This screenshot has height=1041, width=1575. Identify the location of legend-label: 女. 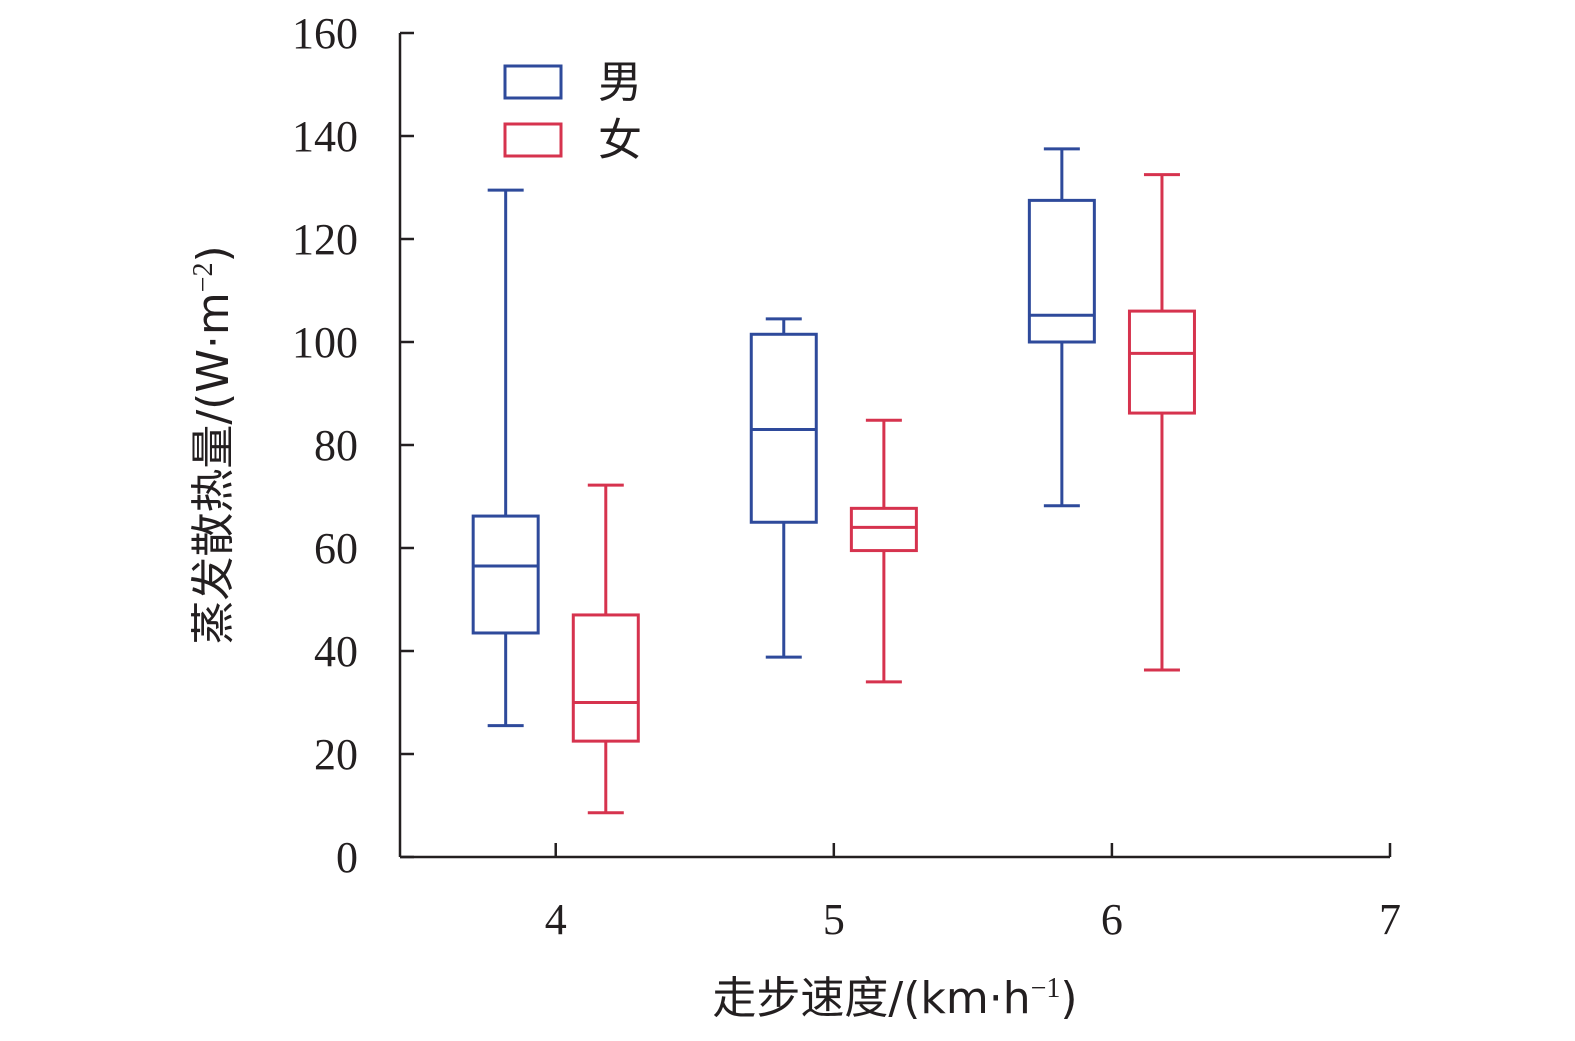
(620, 140).